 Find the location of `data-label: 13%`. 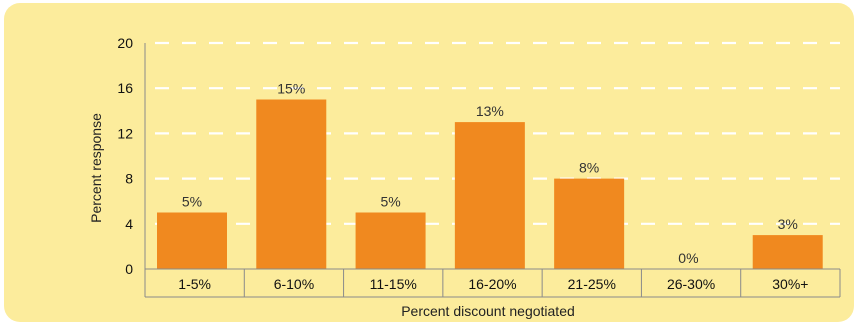

data-label: 13% is located at coordinates (490, 111).